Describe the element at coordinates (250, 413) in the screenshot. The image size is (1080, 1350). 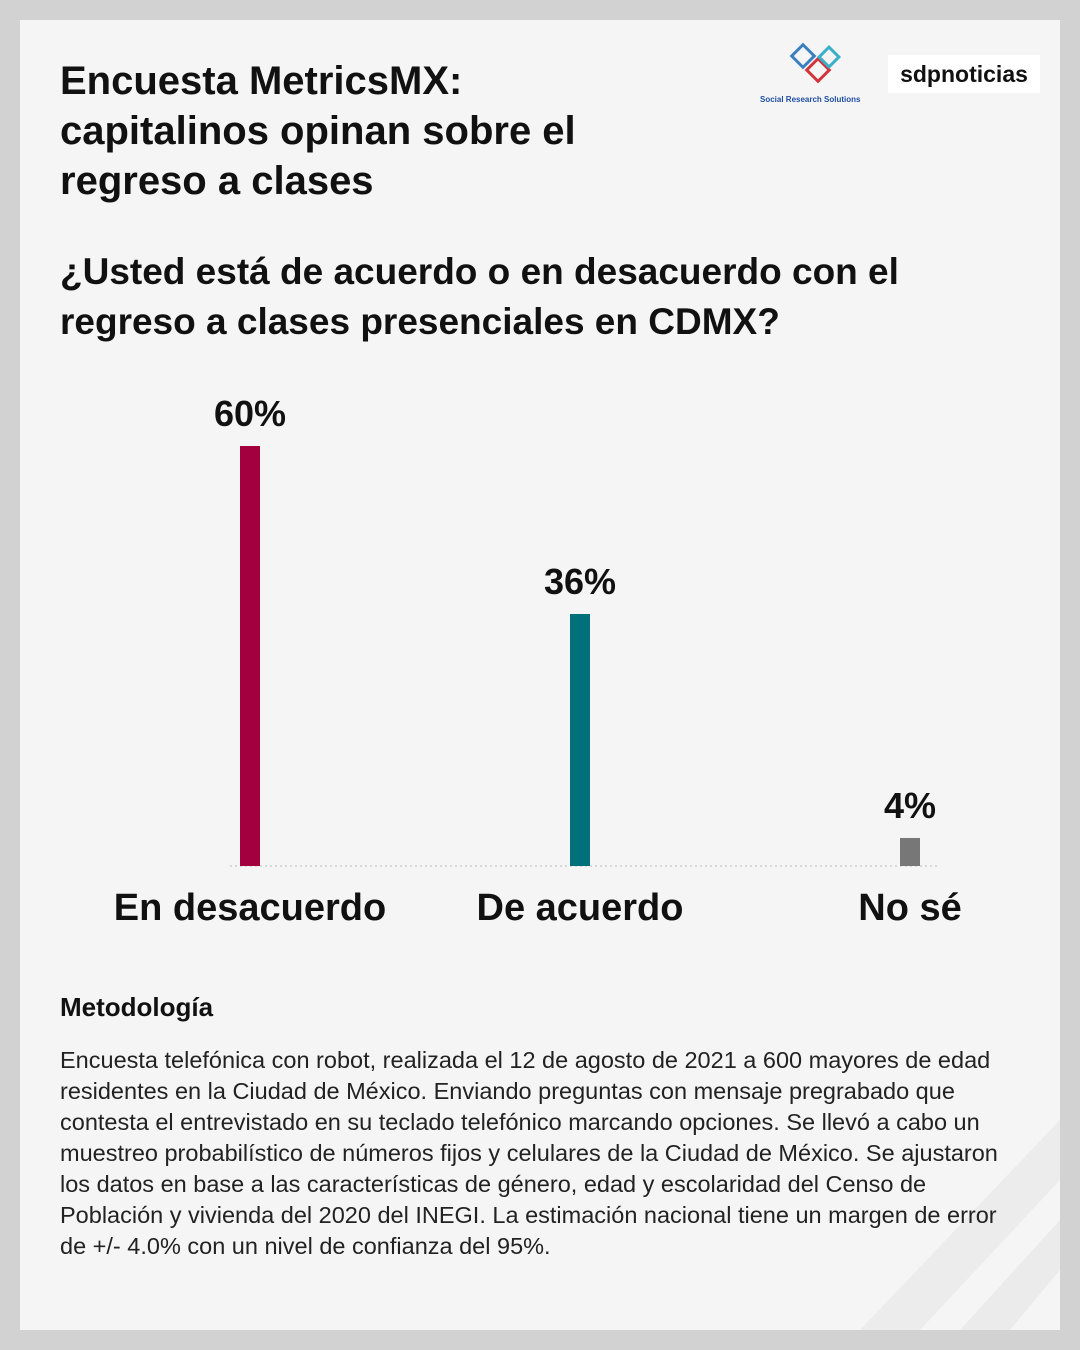
I see `value-label: 60%` at that location.